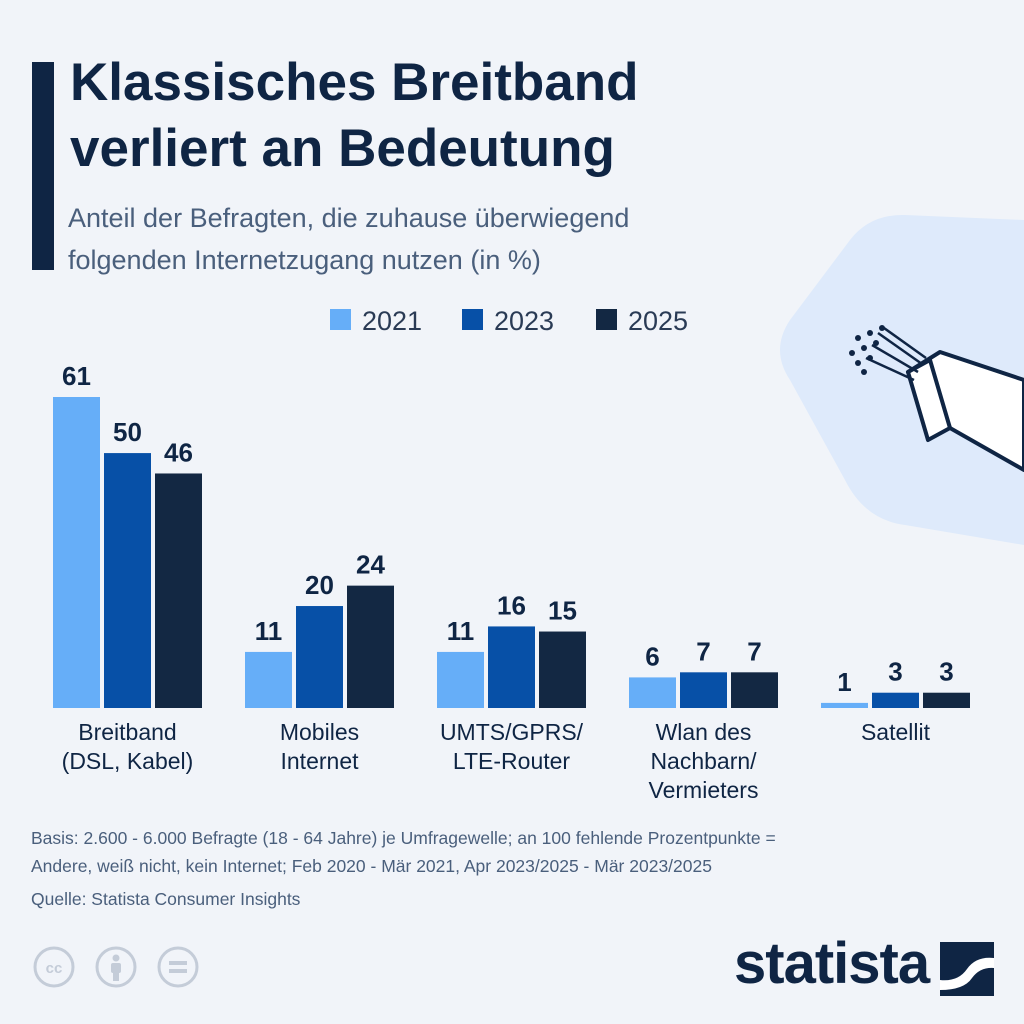 The image size is (1024, 1024). Describe the element at coordinates (895, 700) in the screenshot. I see `bar-4-2023` at that location.